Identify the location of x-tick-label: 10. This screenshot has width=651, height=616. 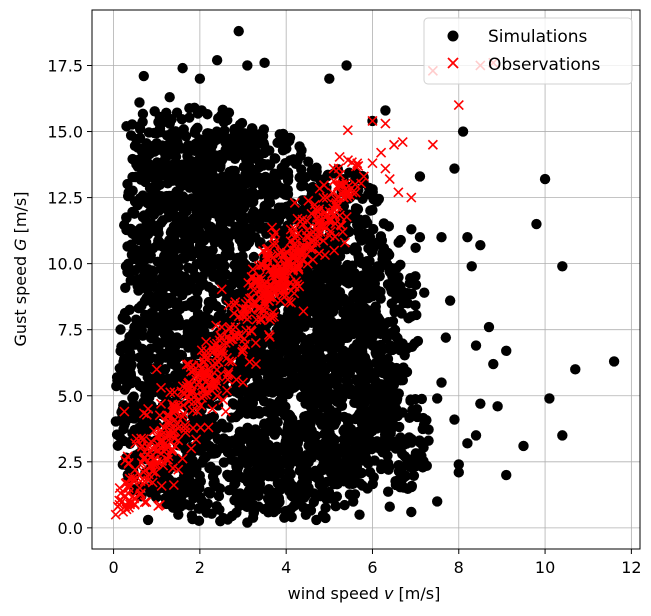
(545, 567).